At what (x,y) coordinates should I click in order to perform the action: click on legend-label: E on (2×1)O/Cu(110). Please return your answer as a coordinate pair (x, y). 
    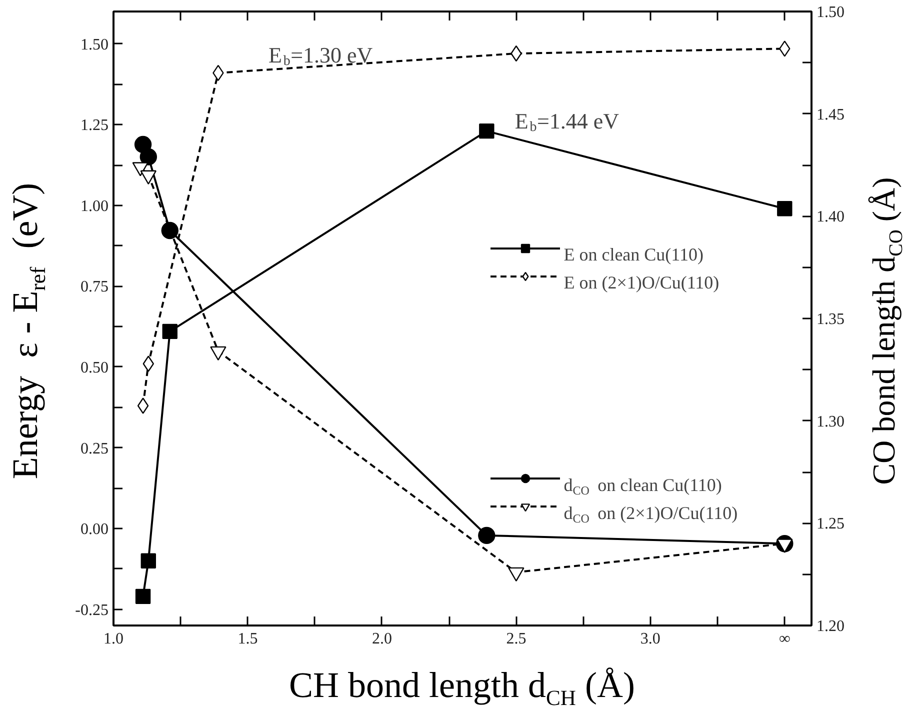
    Looking at the image, I should click on (642, 282).